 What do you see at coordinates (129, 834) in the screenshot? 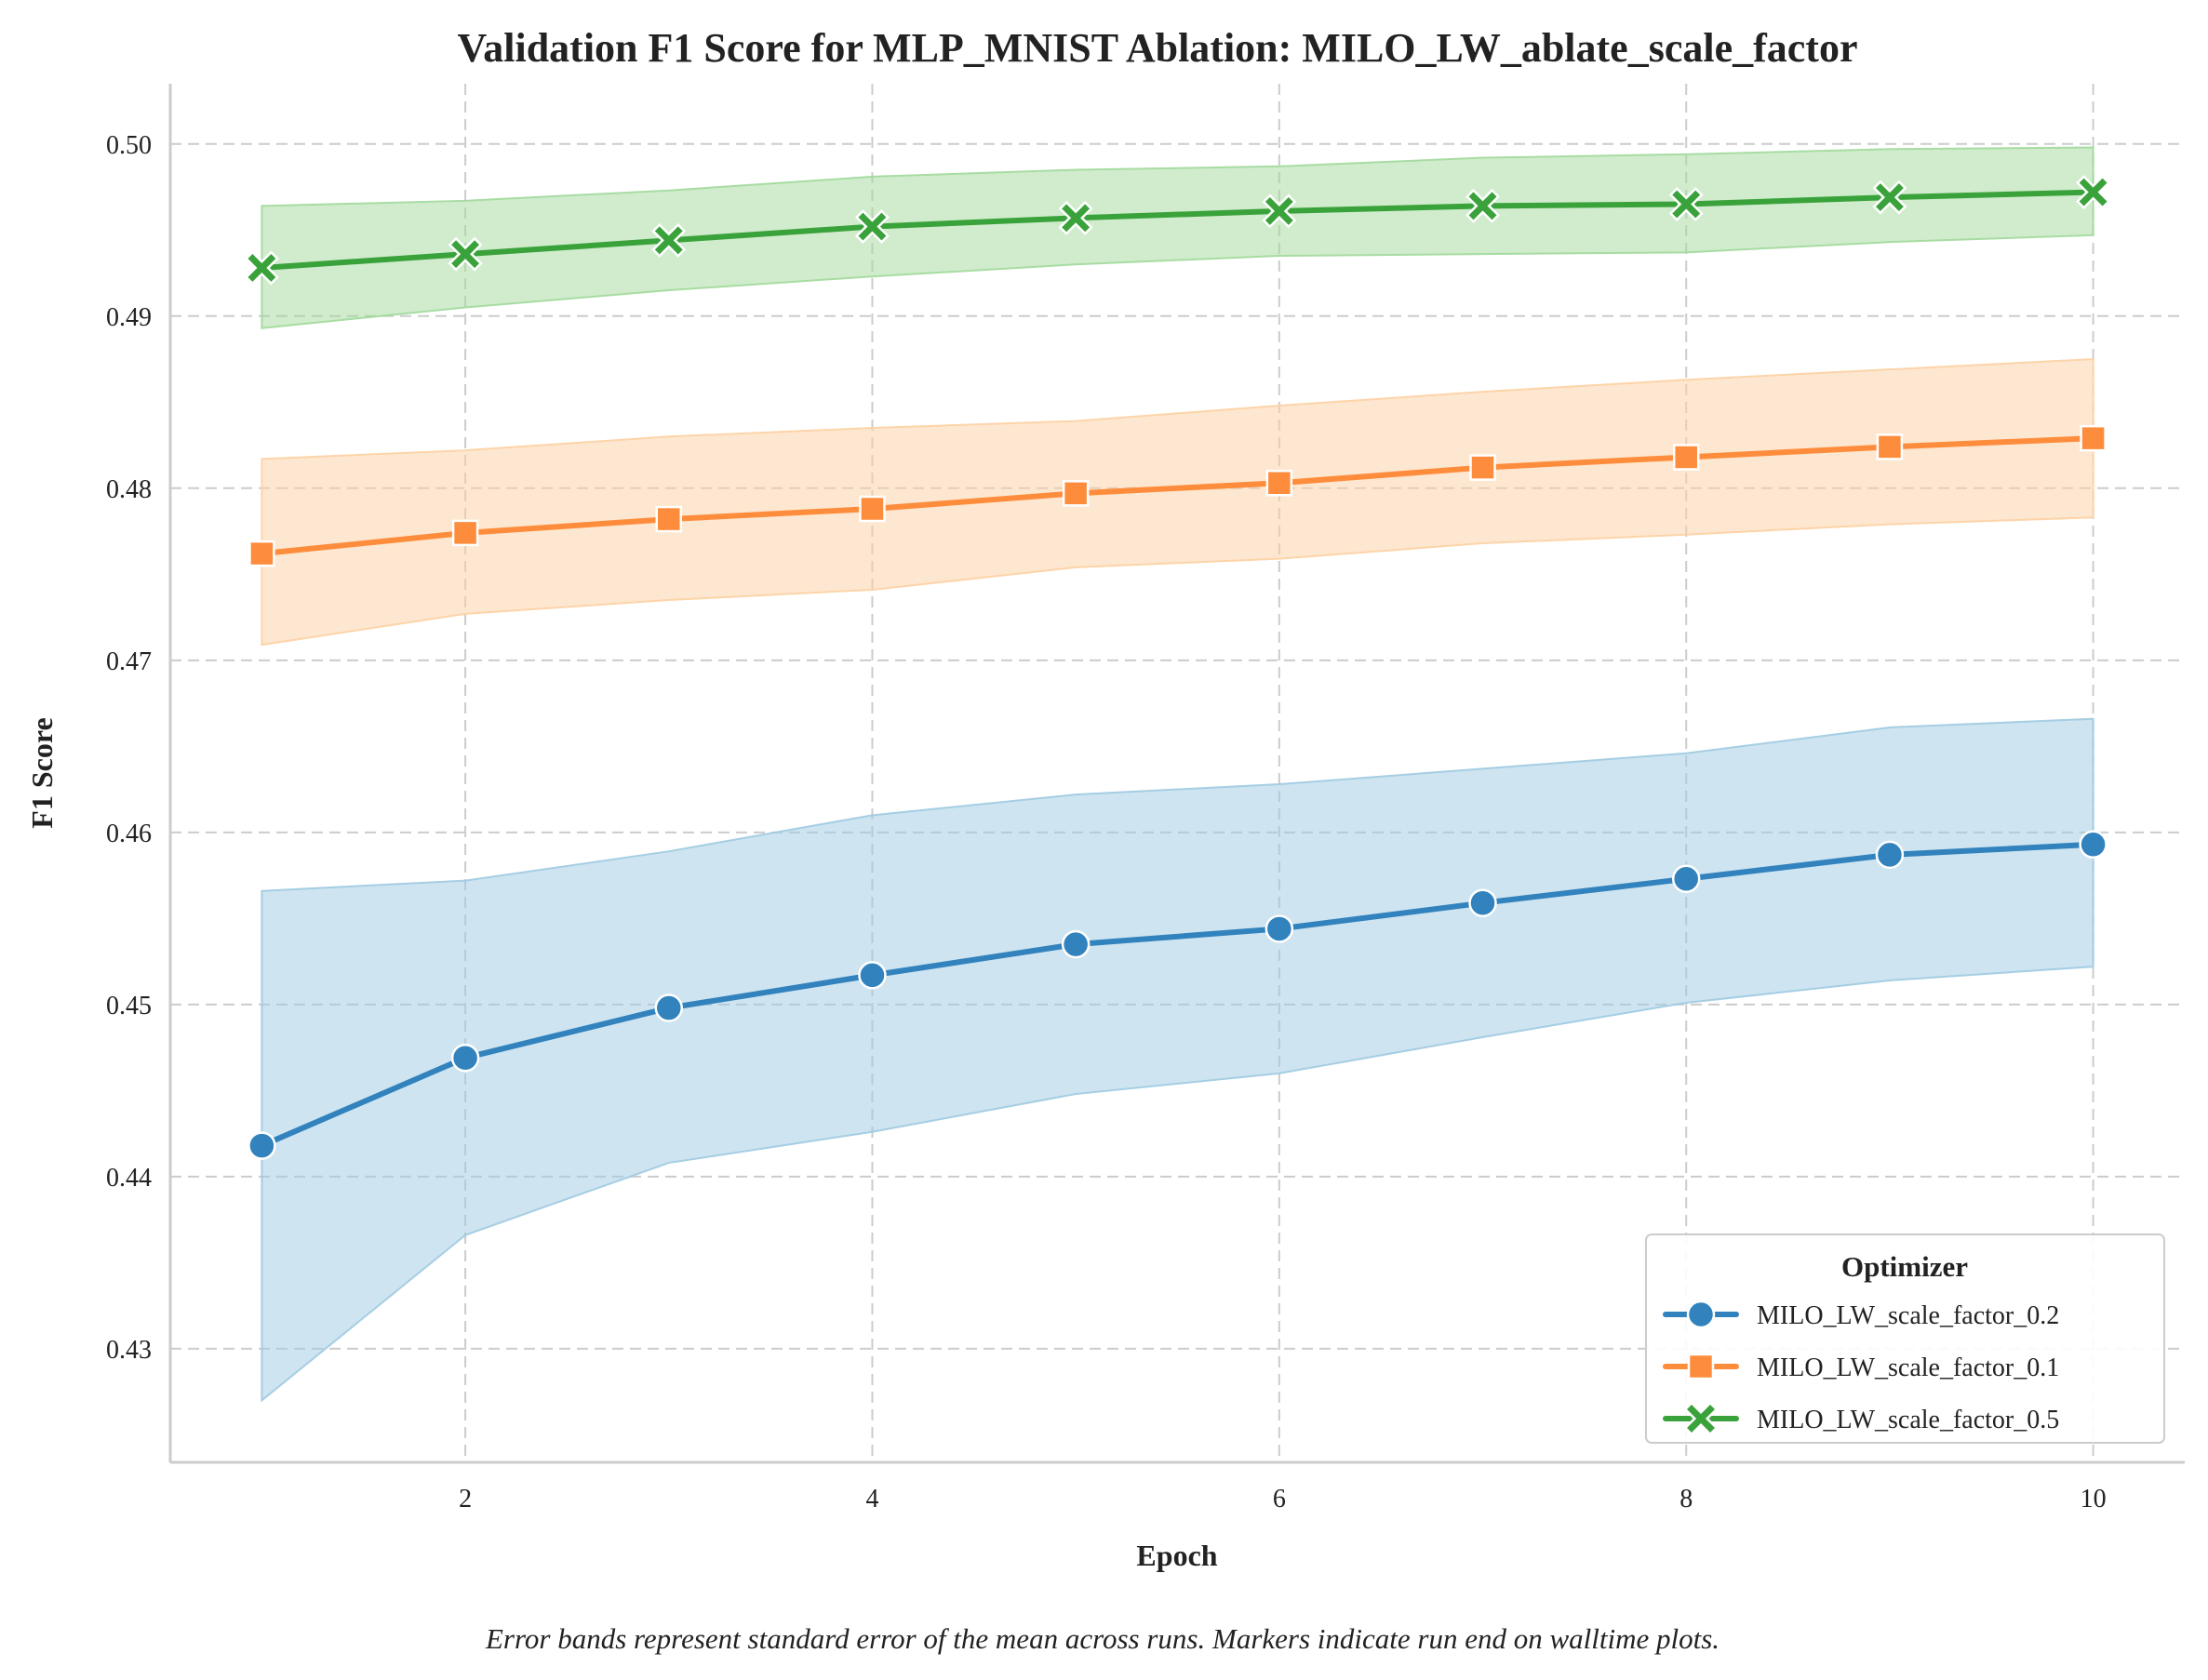
I see `y-tick-label: 0.46` at bounding box center [129, 834].